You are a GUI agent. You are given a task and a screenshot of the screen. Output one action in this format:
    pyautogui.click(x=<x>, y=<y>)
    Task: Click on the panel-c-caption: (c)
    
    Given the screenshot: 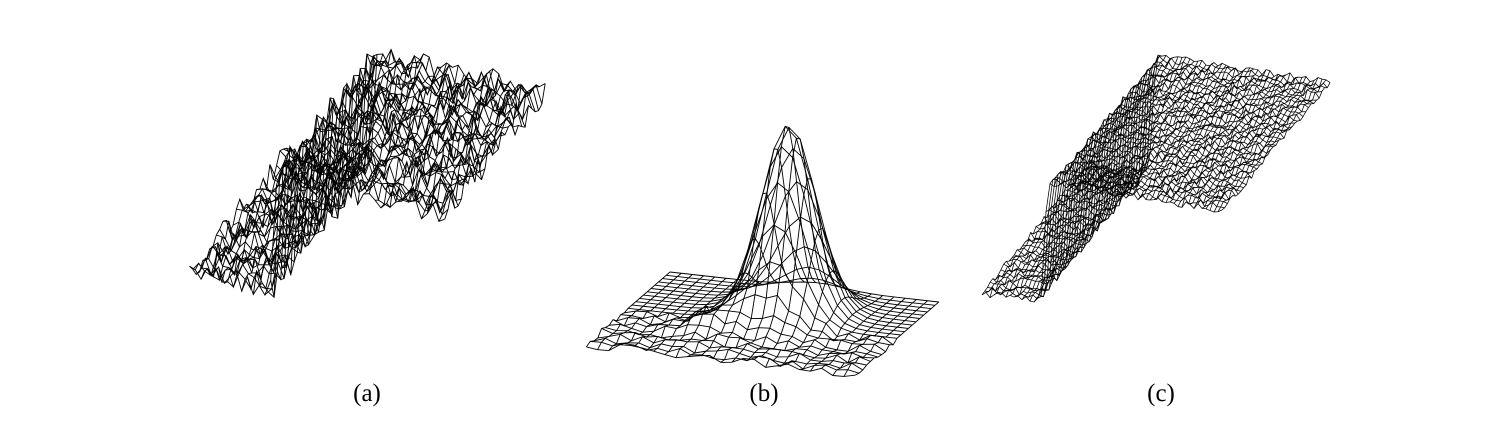 What is the action you would take?
    pyautogui.click(x=1161, y=393)
    